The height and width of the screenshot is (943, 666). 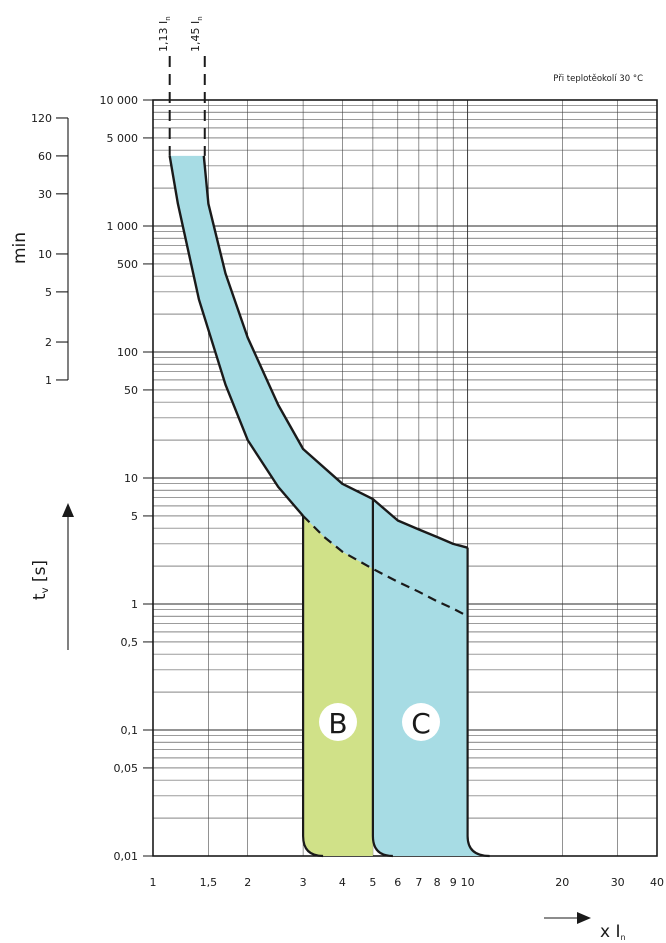 I want to click on marker-1-13-label: 1,13 In, so click(x=164, y=34).